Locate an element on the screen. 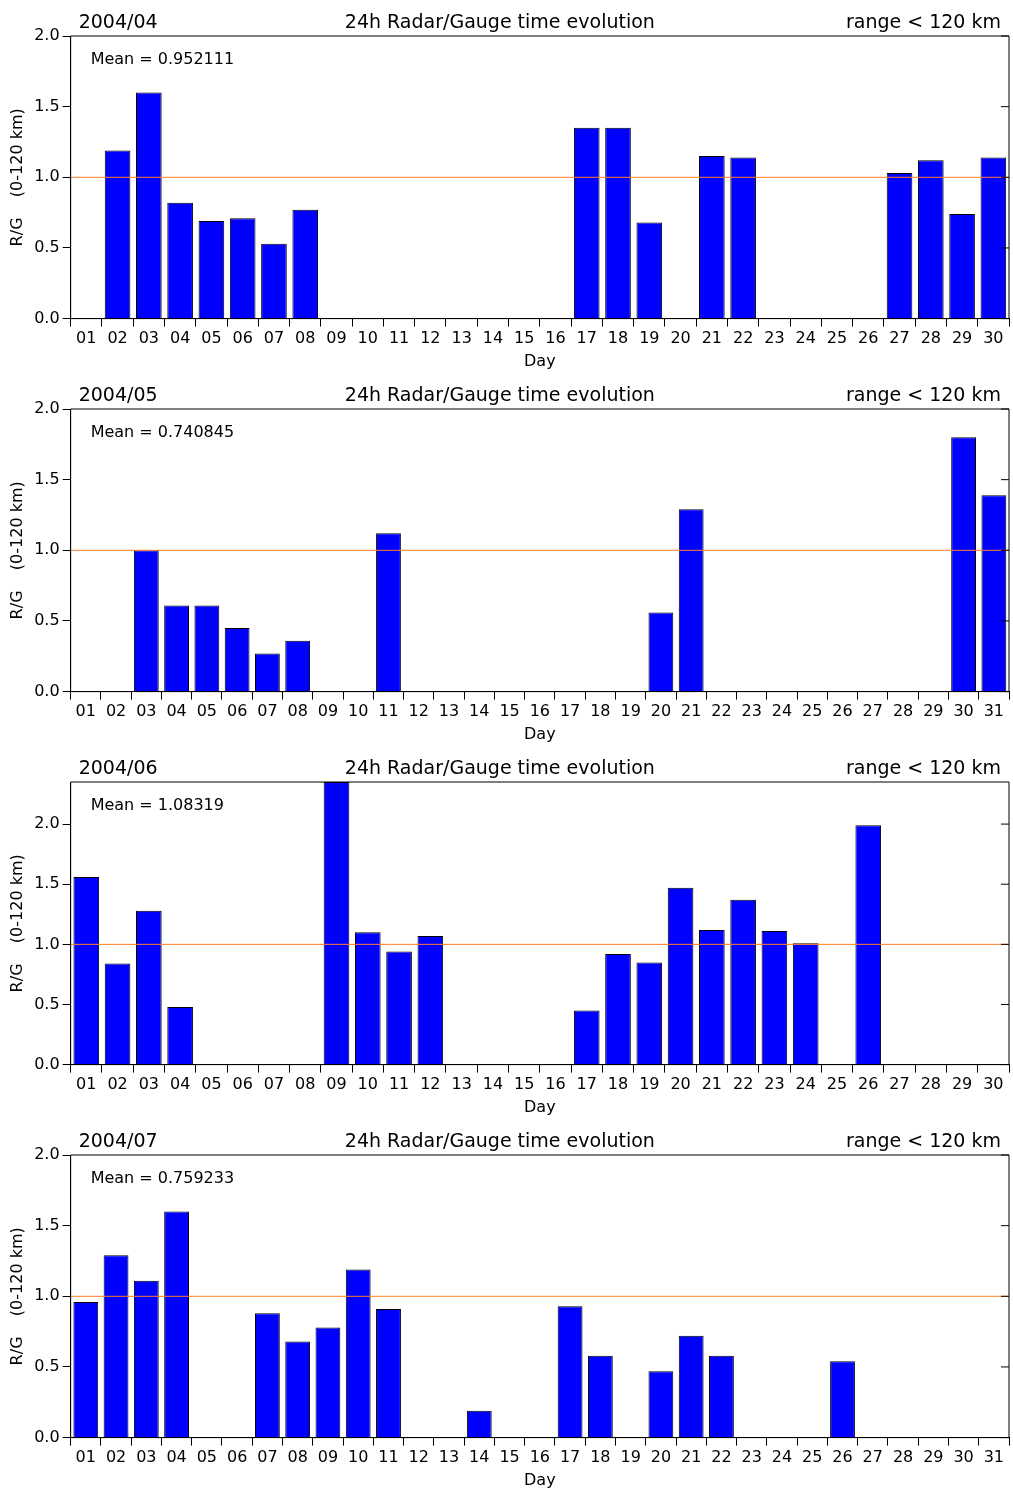 The height and width of the screenshot is (1494, 1013). x-tick-label: 10 is located at coordinates (358, 1457).